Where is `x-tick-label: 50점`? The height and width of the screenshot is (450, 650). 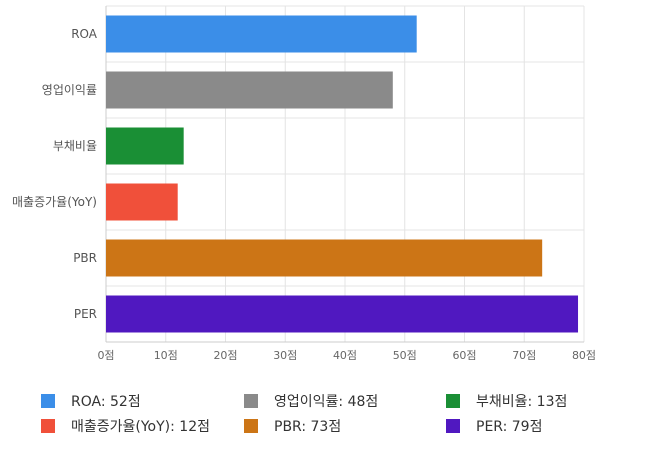 x-tick-label: 50점 is located at coordinates (405, 355).